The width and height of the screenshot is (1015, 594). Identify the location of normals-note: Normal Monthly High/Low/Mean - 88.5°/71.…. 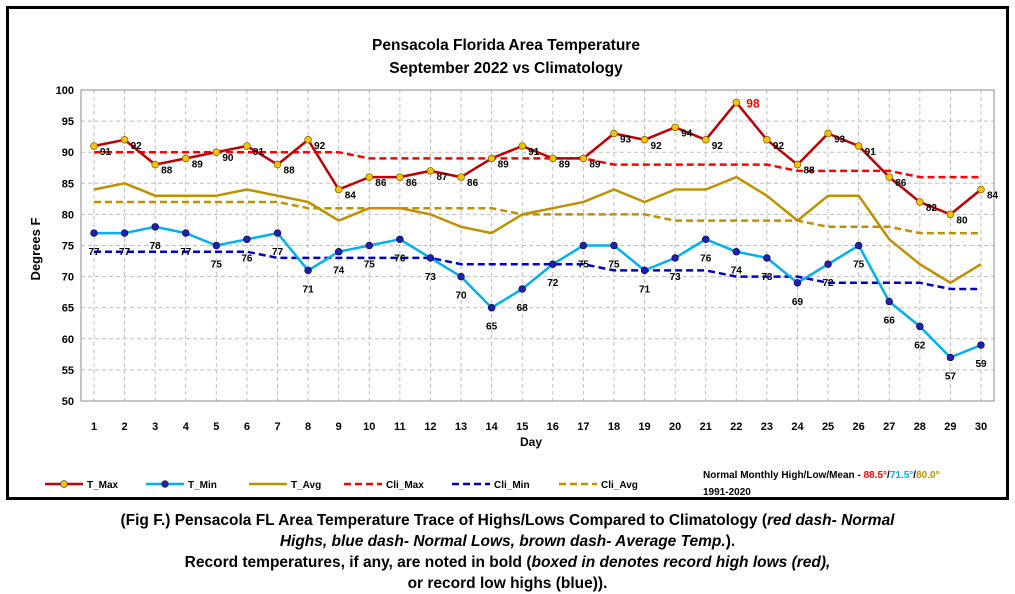
(821, 475).